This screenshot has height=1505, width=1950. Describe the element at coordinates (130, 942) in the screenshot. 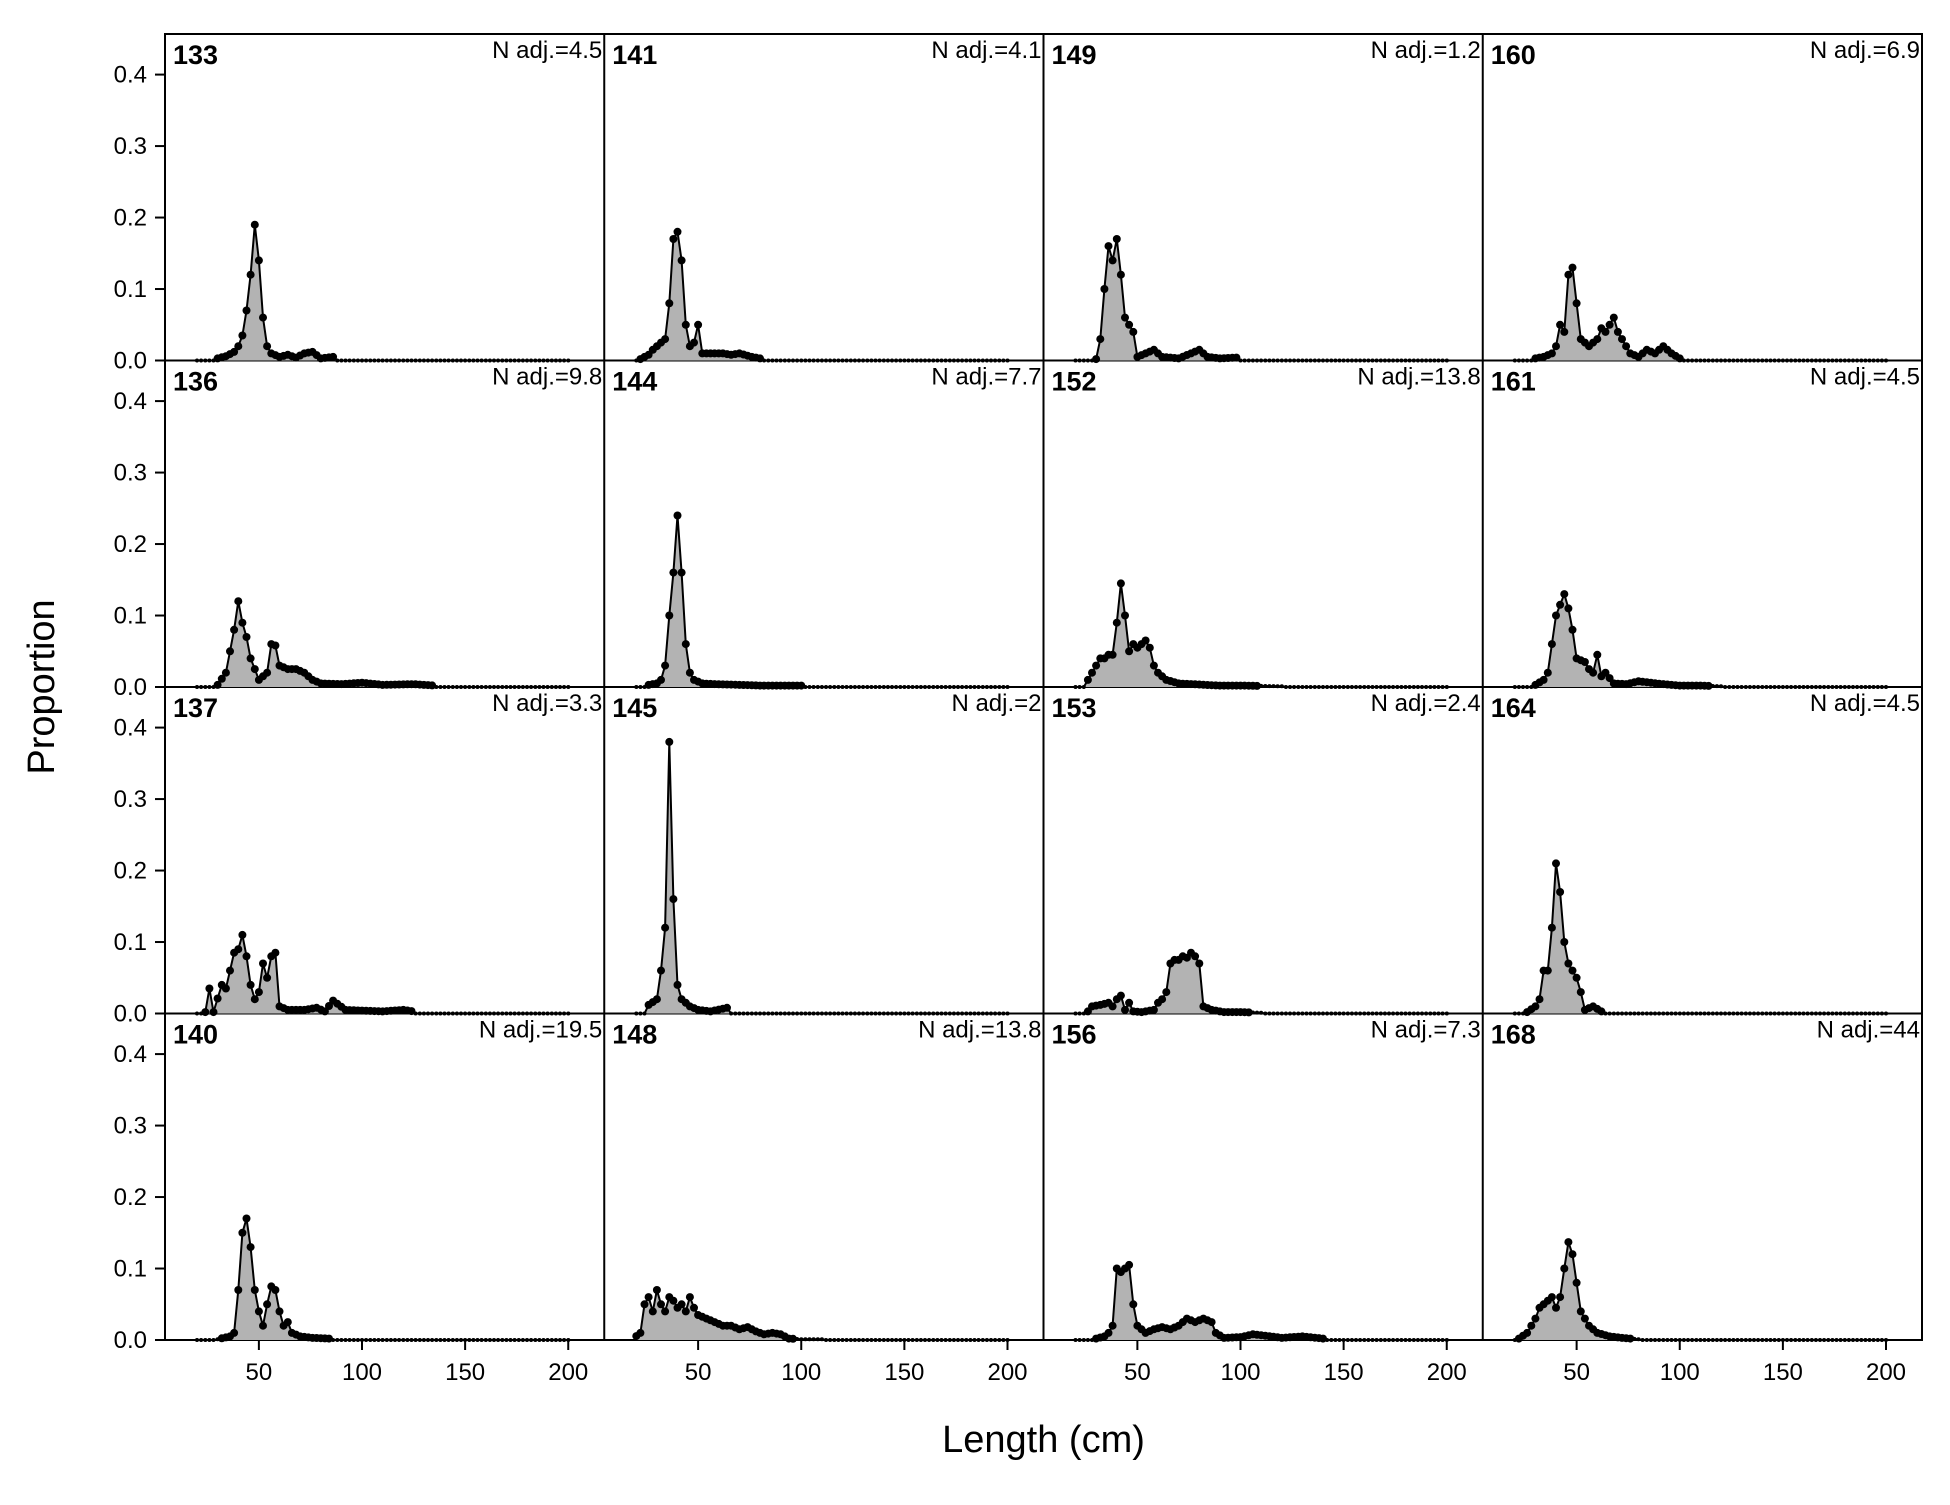

I see `y-tick-label: 0.1` at that location.